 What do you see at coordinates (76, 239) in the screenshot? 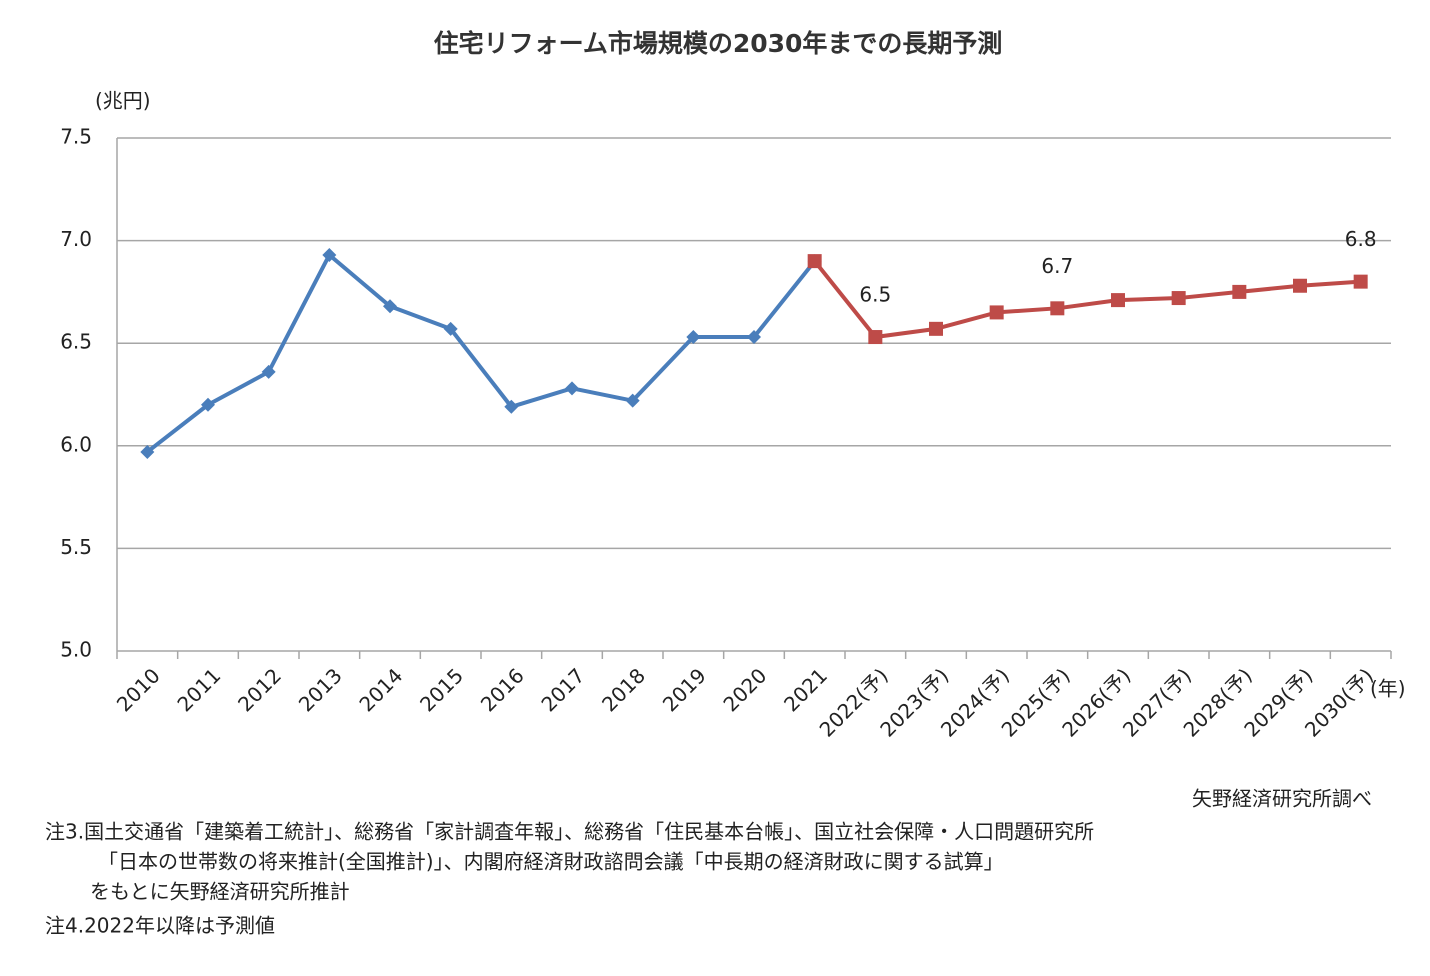
I see `y-tick-label: 7.0` at bounding box center [76, 239].